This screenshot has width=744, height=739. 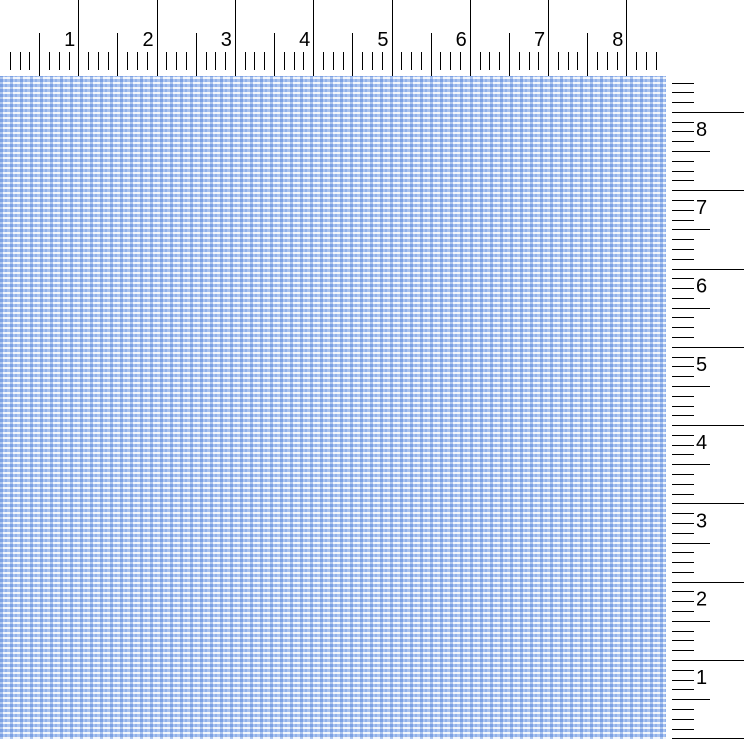 I want to click on horizontal-ruler: 1 2 3 4 5 6 7 8, so click(x=333, y=38).